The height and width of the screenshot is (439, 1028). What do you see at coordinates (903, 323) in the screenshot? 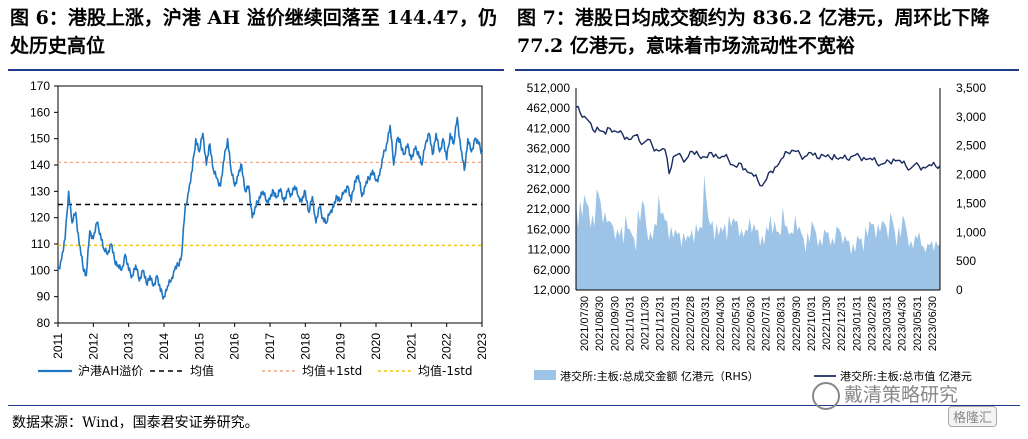
I see `x-tick-label: 2023/04/30` at bounding box center [903, 323].